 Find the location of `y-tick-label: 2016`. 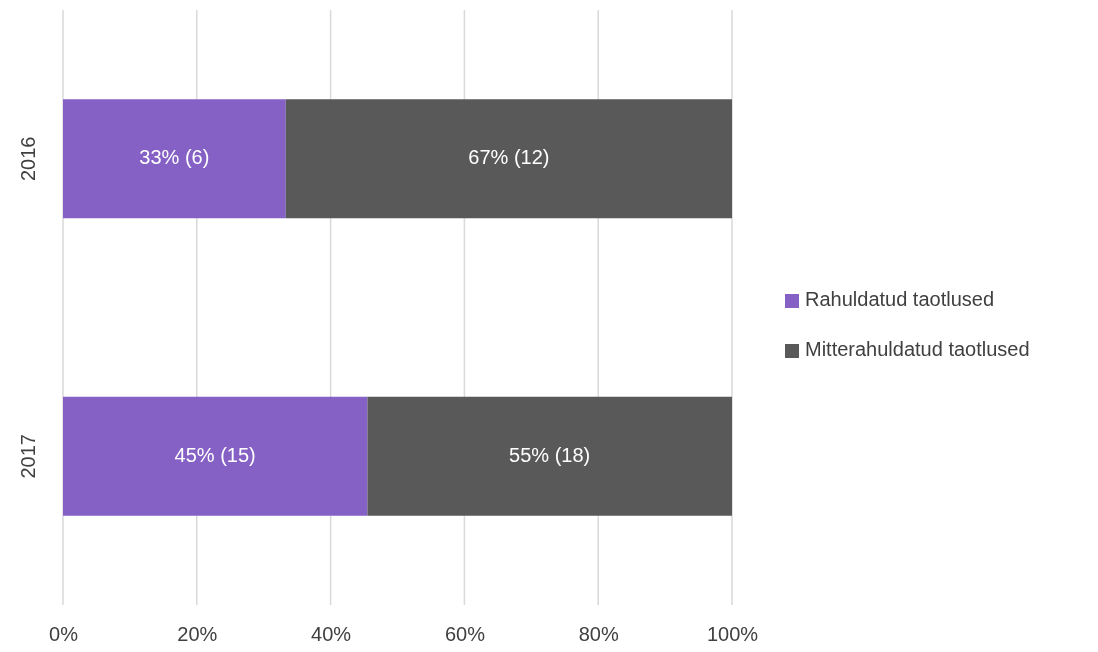

y-tick-label: 2016 is located at coordinates (28, 158).